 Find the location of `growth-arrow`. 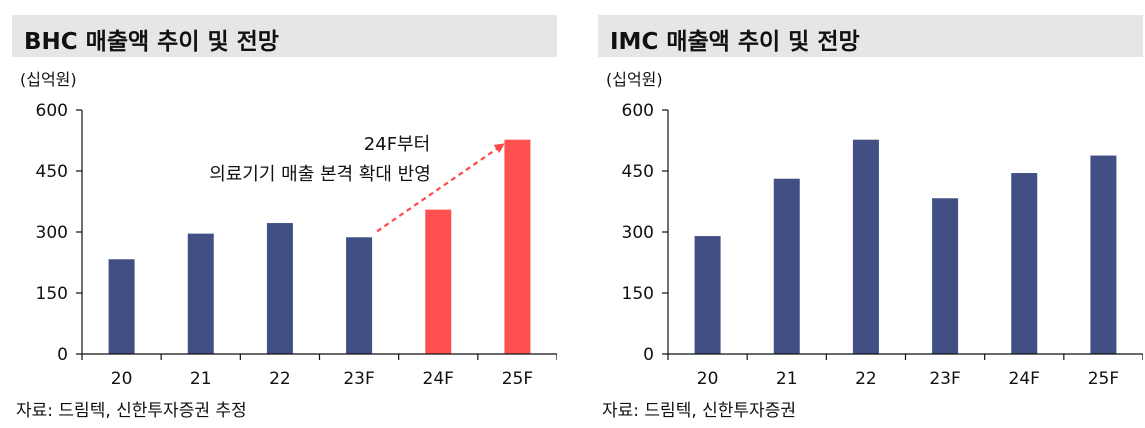

growth-arrow is located at coordinates (440, 188).